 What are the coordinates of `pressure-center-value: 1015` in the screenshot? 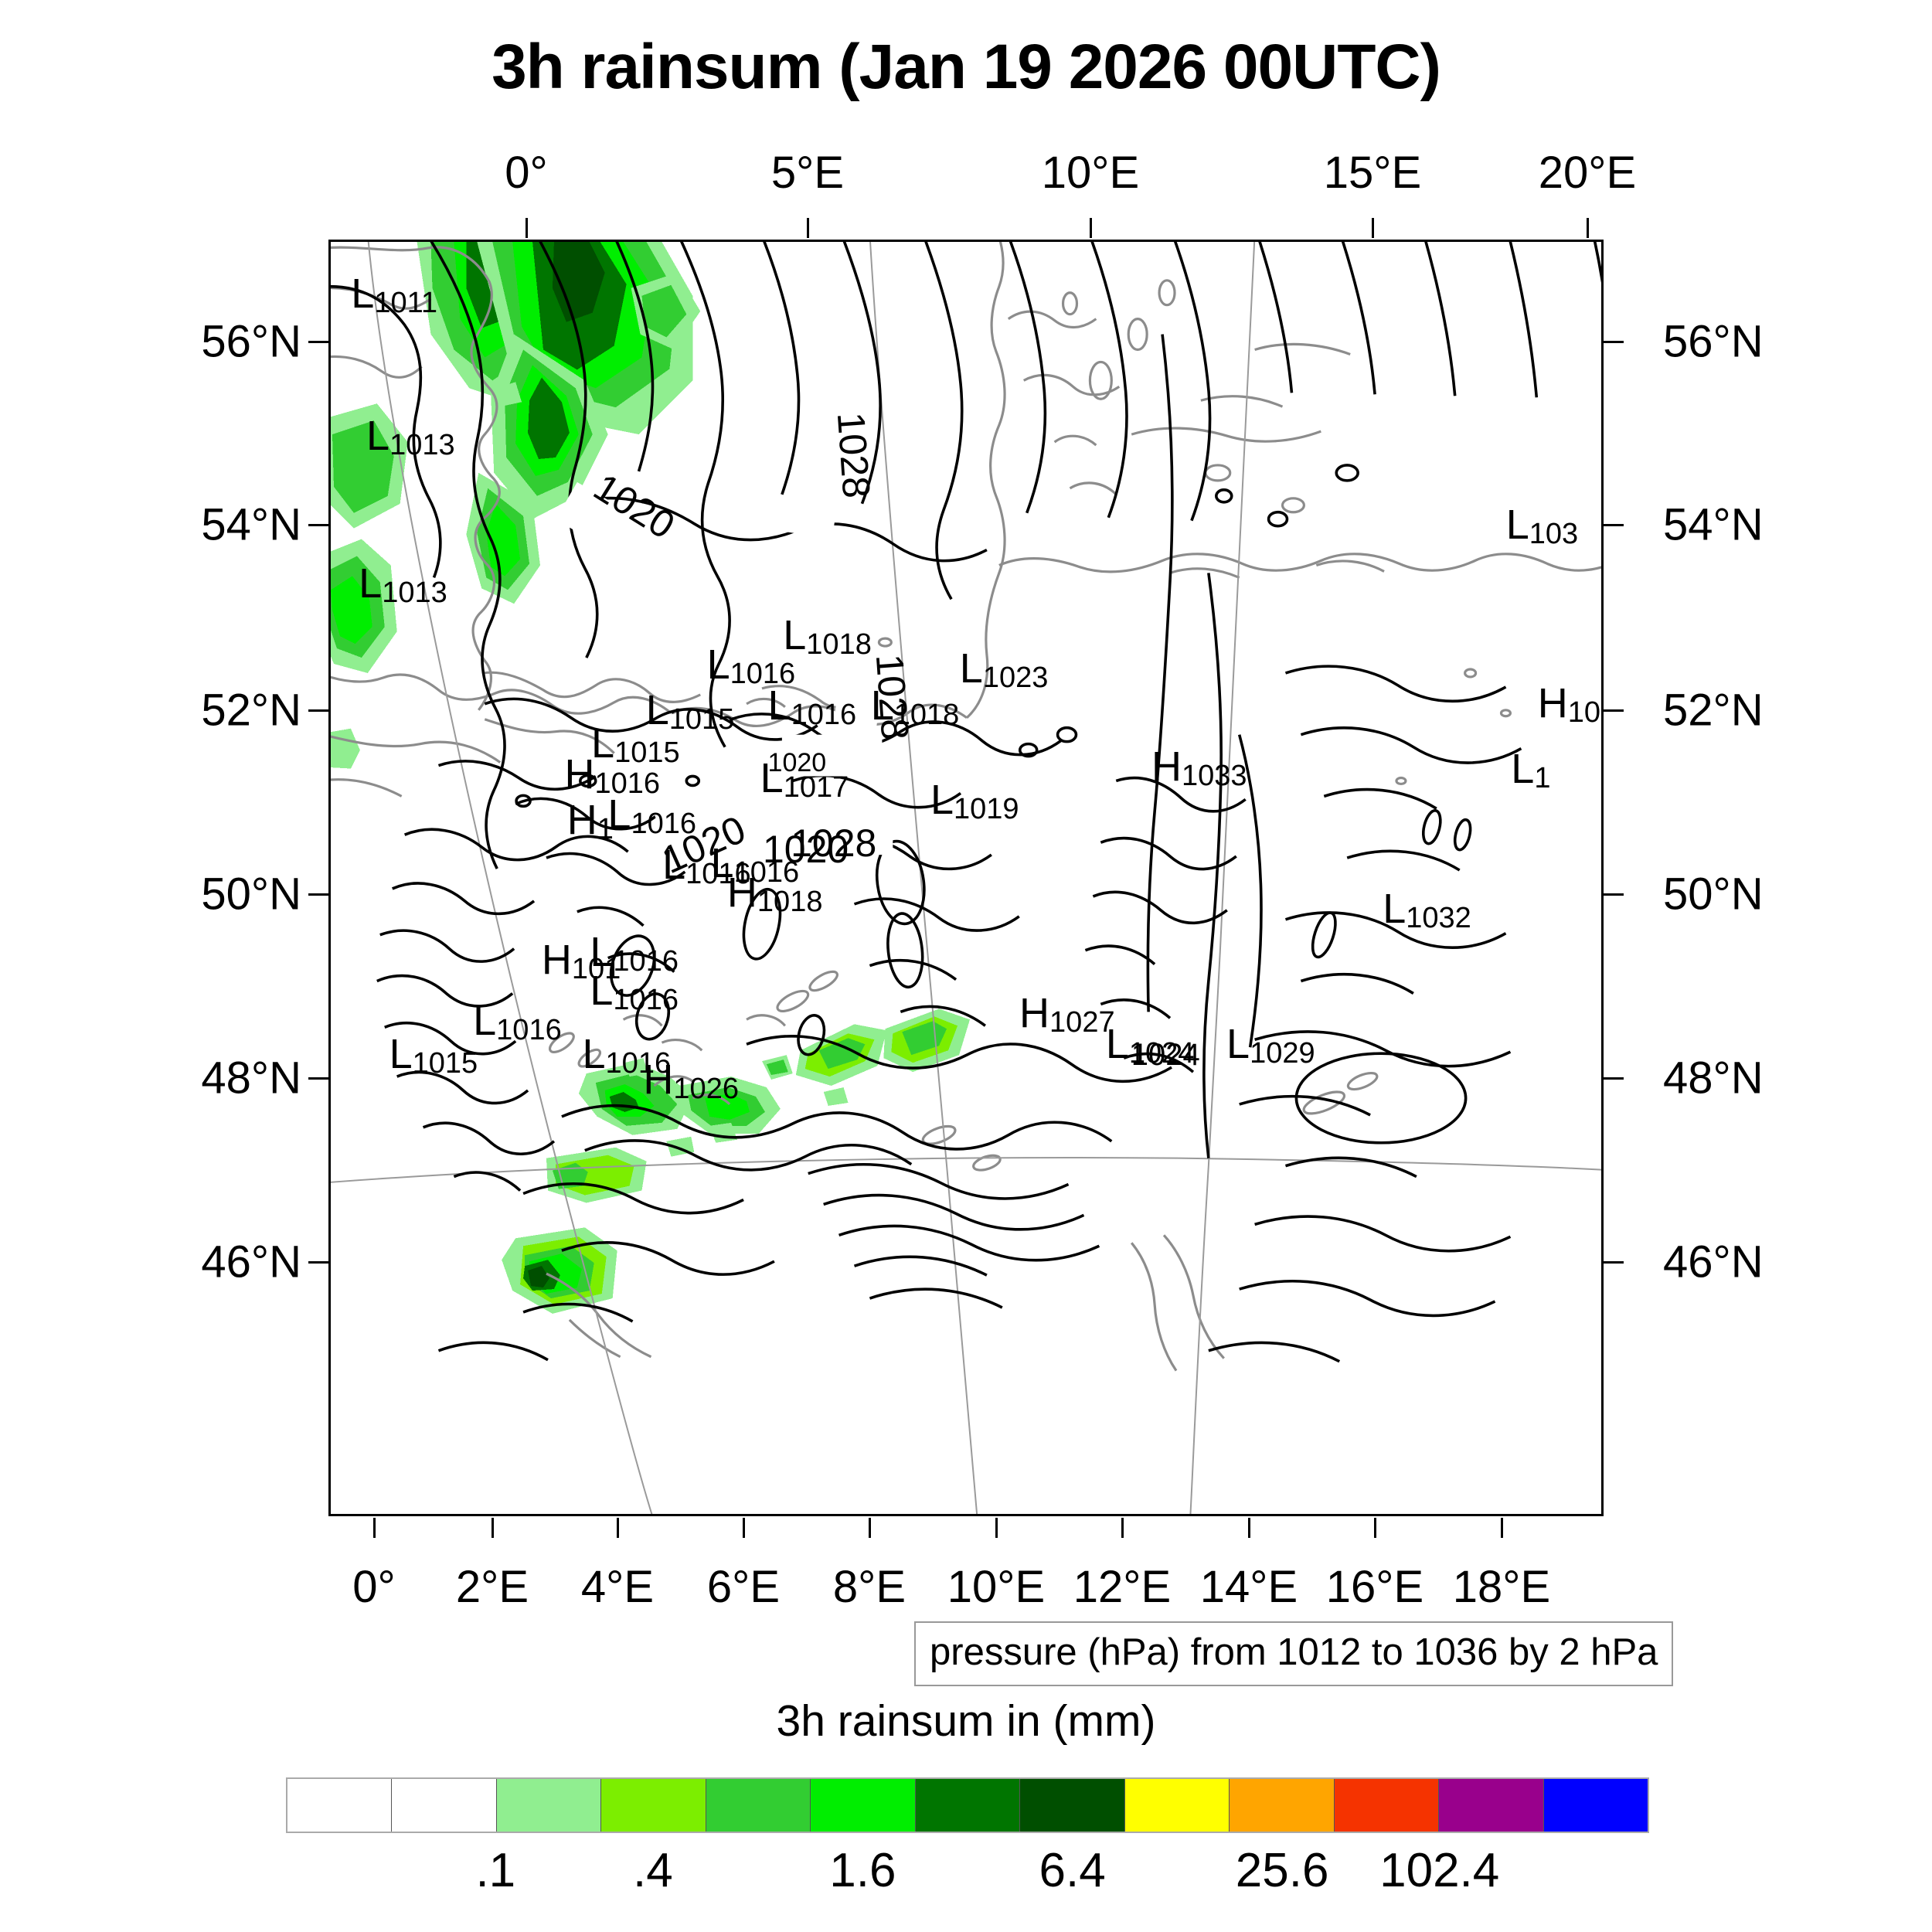 It's located at (445, 1063).